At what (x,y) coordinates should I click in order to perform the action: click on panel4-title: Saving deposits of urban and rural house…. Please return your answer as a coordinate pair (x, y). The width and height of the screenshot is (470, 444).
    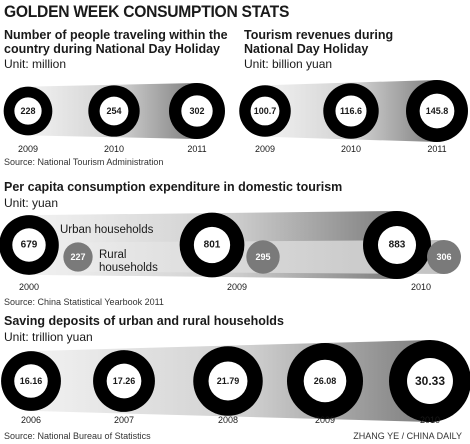
    Looking at the image, I should click on (144, 321).